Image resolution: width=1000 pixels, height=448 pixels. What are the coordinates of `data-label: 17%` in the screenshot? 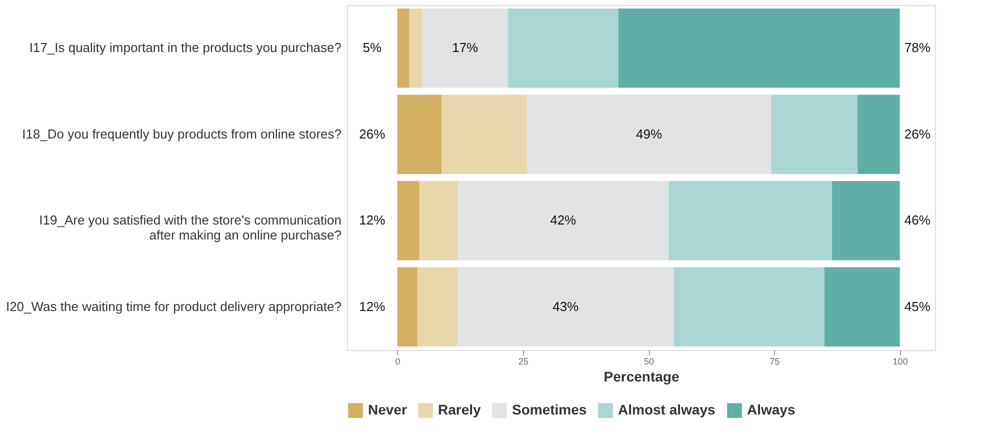 It's located at (465, 48).